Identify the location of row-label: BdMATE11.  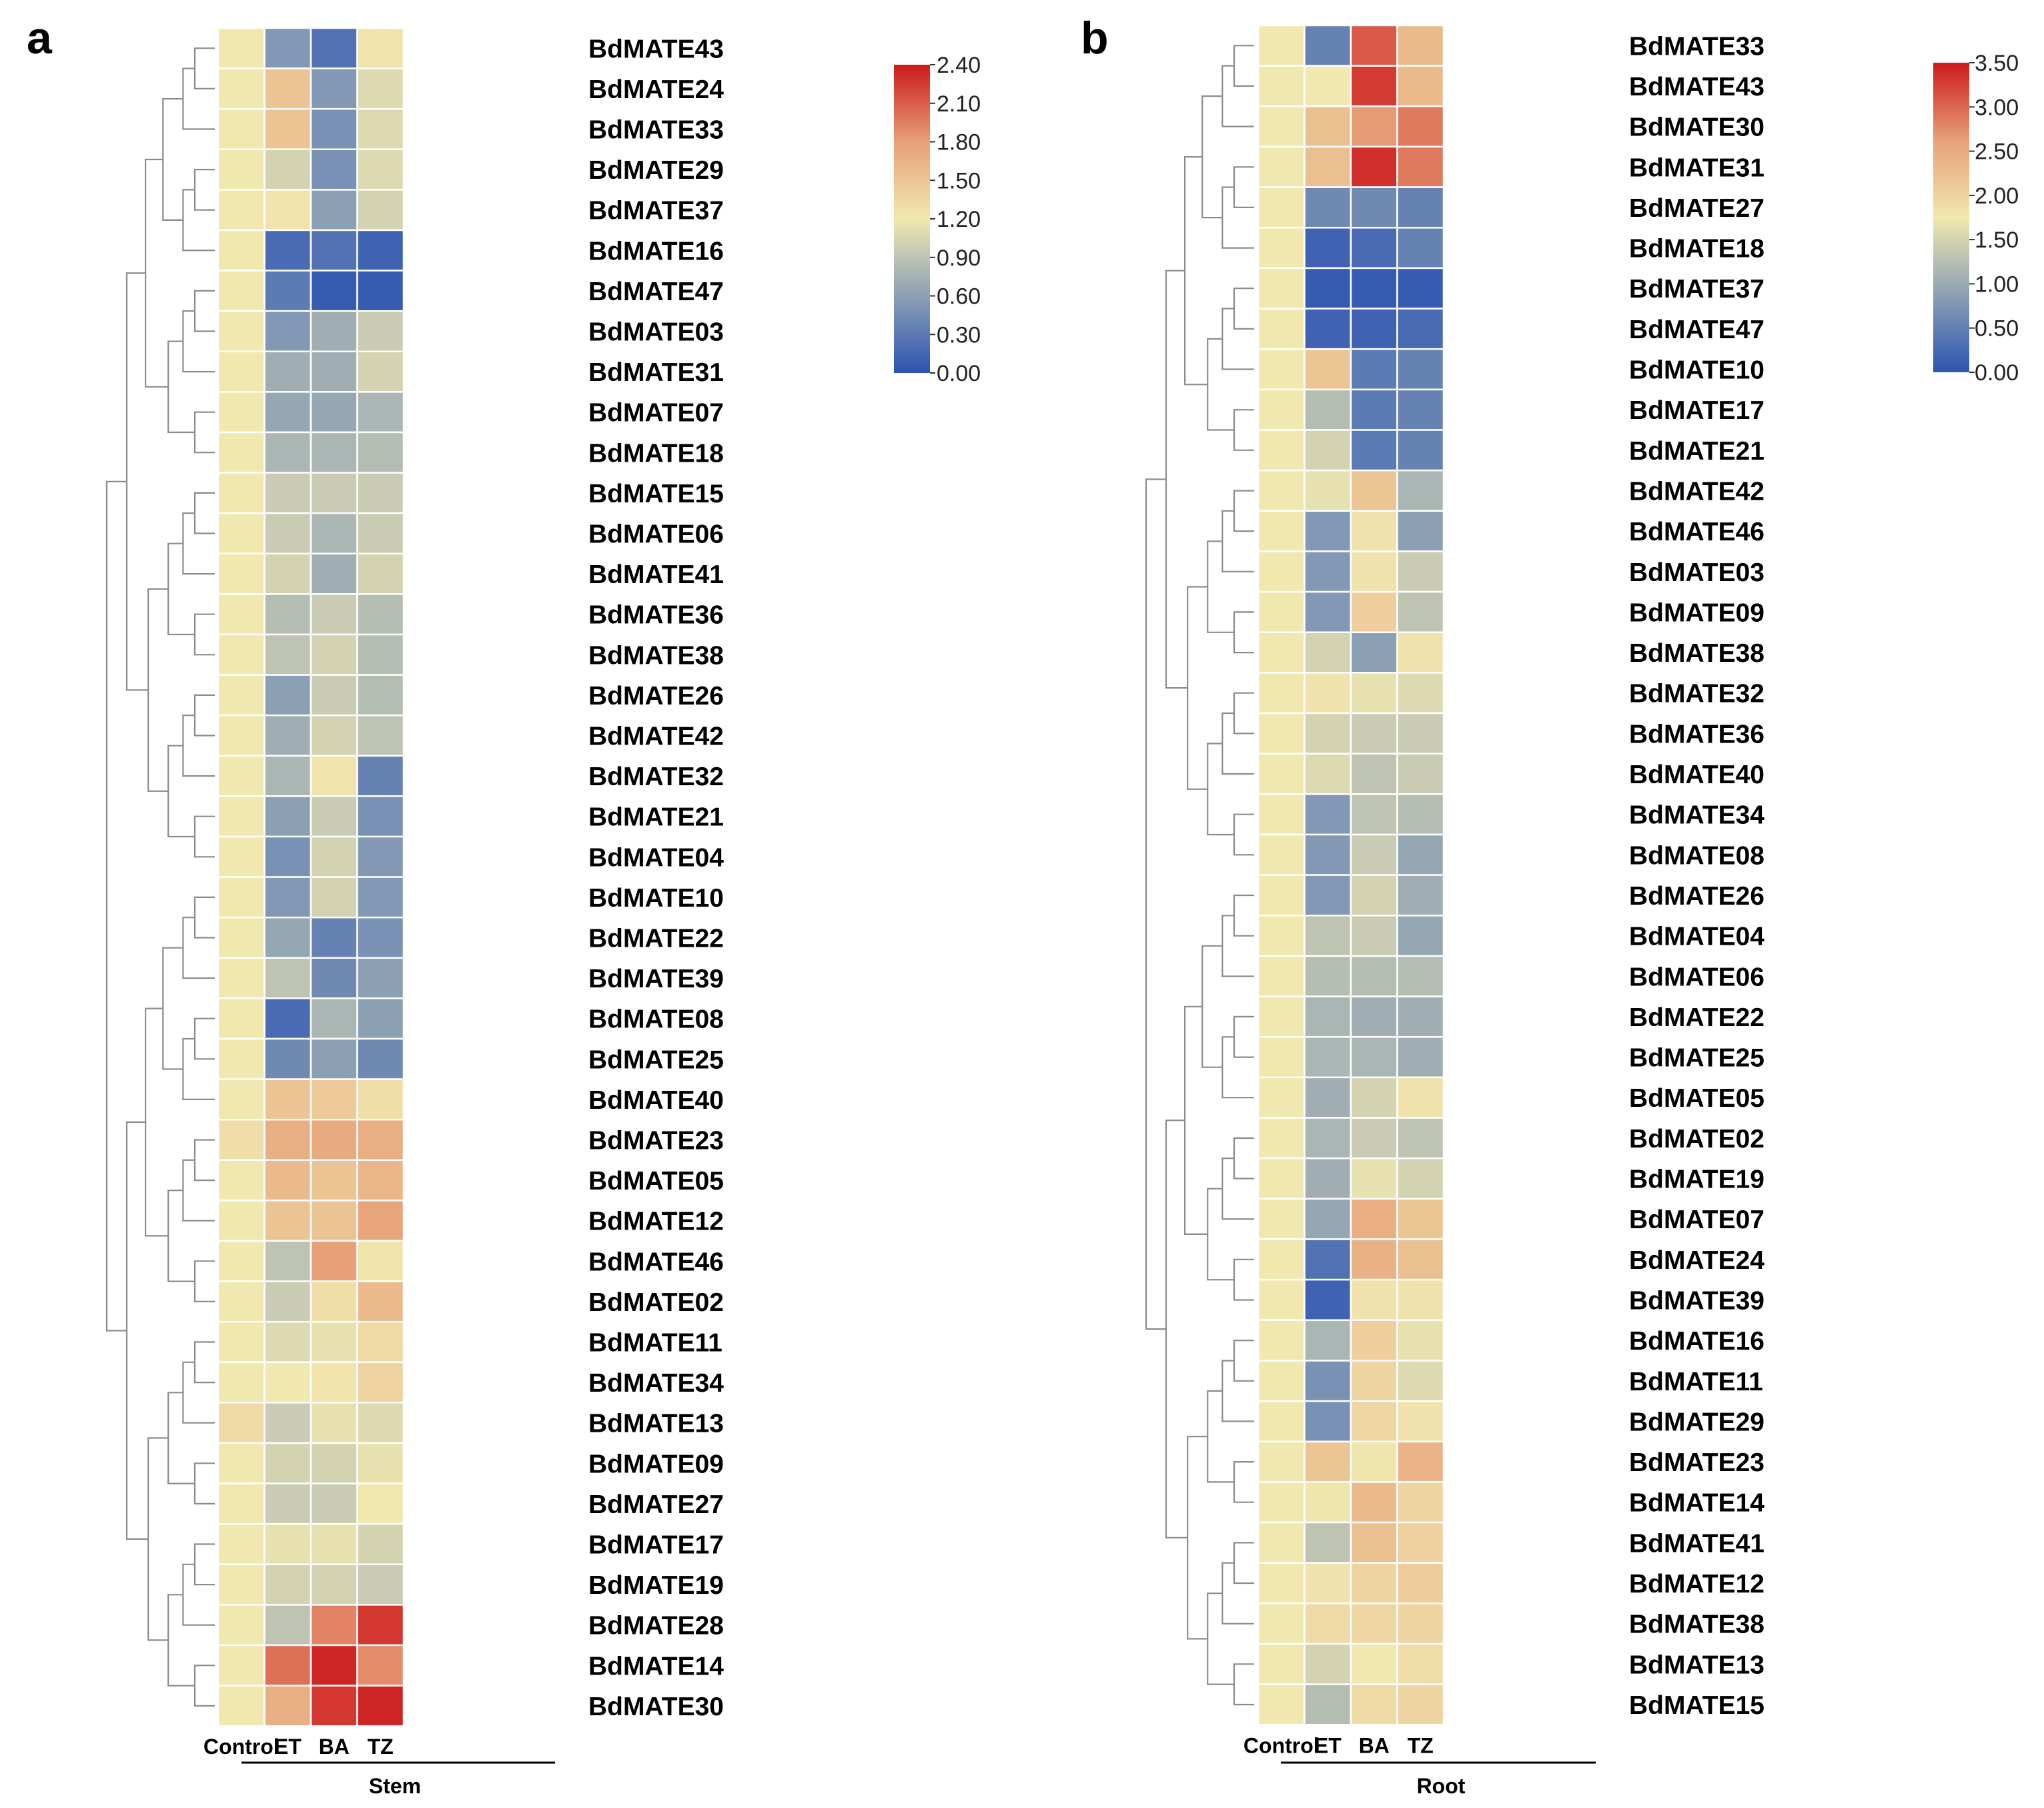
(655, 1343).